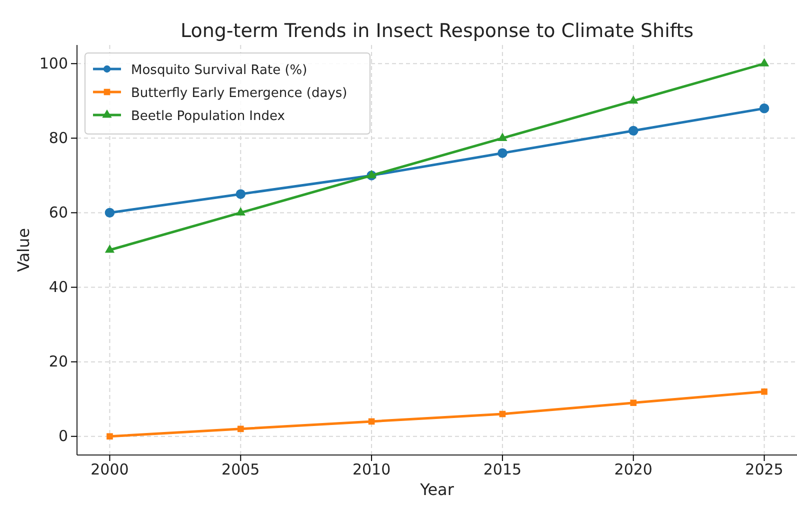 The height and width of the screenshot is (505, 797). I want to click on y-tick-label: 40, so click(58, 287).